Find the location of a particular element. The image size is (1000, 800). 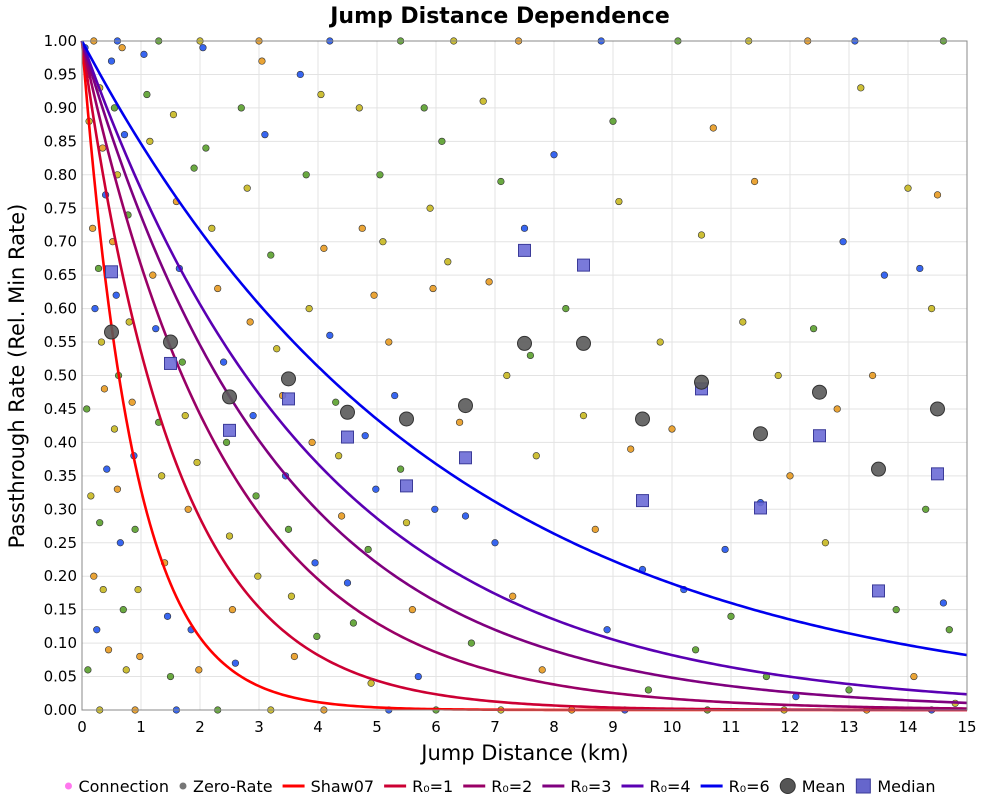

x-tick-label: 6 is located at coordinates (436, 727).